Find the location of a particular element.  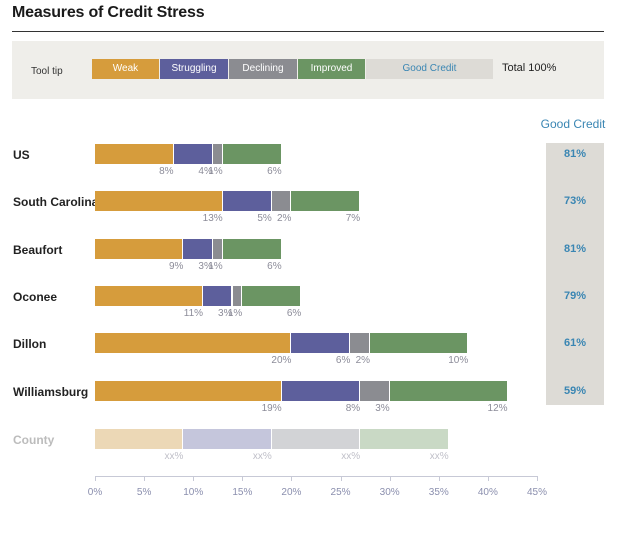

legend-good-credit: Good Credit is located at coordinates (429, 69).